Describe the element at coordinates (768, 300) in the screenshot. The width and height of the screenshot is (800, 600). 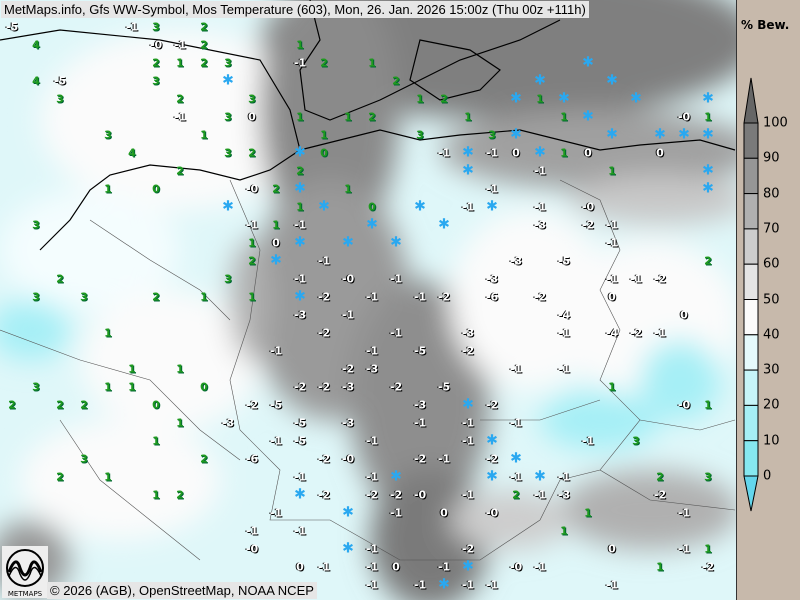
I see `cloud-cover-legend: % Bew. 100 90 80 70 60 50 40 30 20 10 0` at that location.